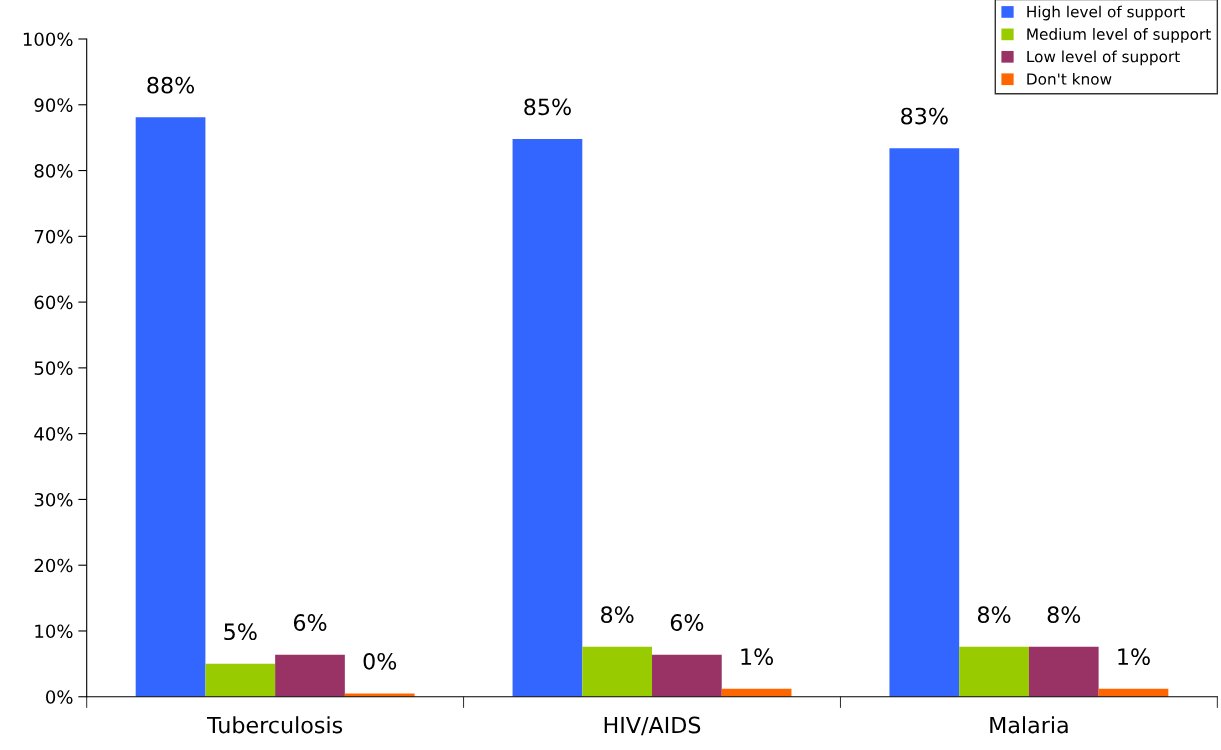 The height and width of the screenshot is (750, 1221). I want to click on y-tick-label: 30%, so click(53, 499).